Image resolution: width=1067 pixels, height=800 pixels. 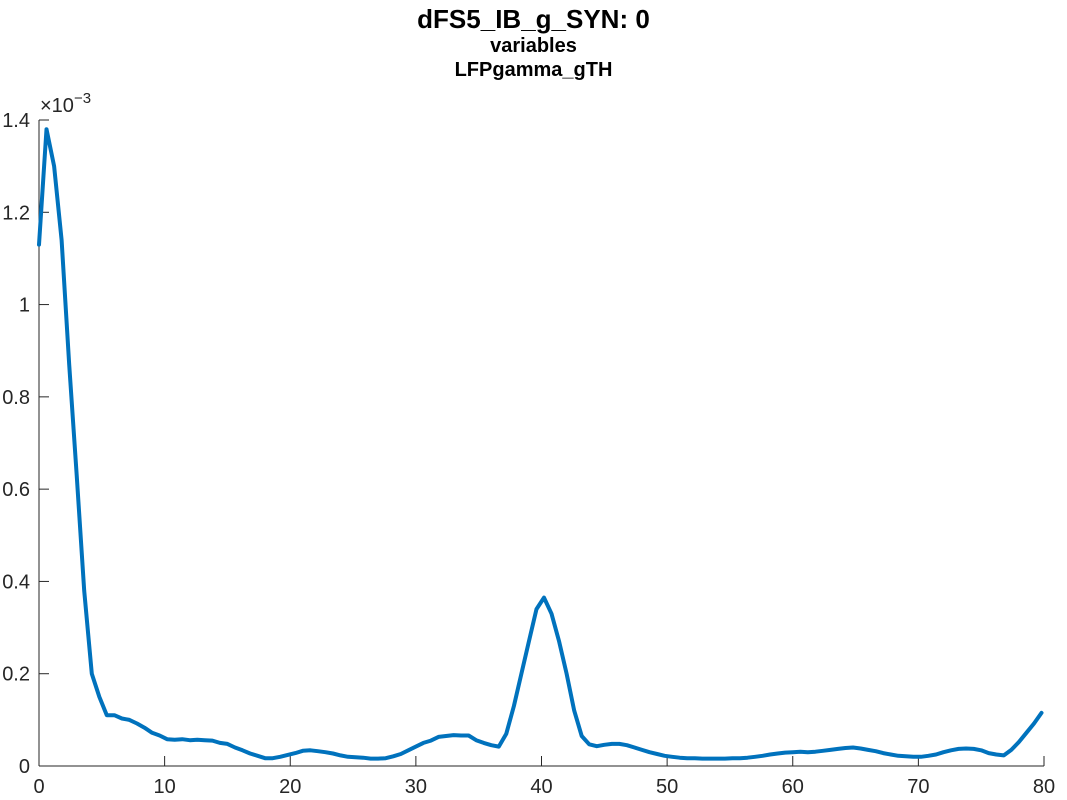 What do you see at coordinates (16, 213) in the screenshot?
I see `y-tick-label: 1.2` at bounding box center [16, 213].